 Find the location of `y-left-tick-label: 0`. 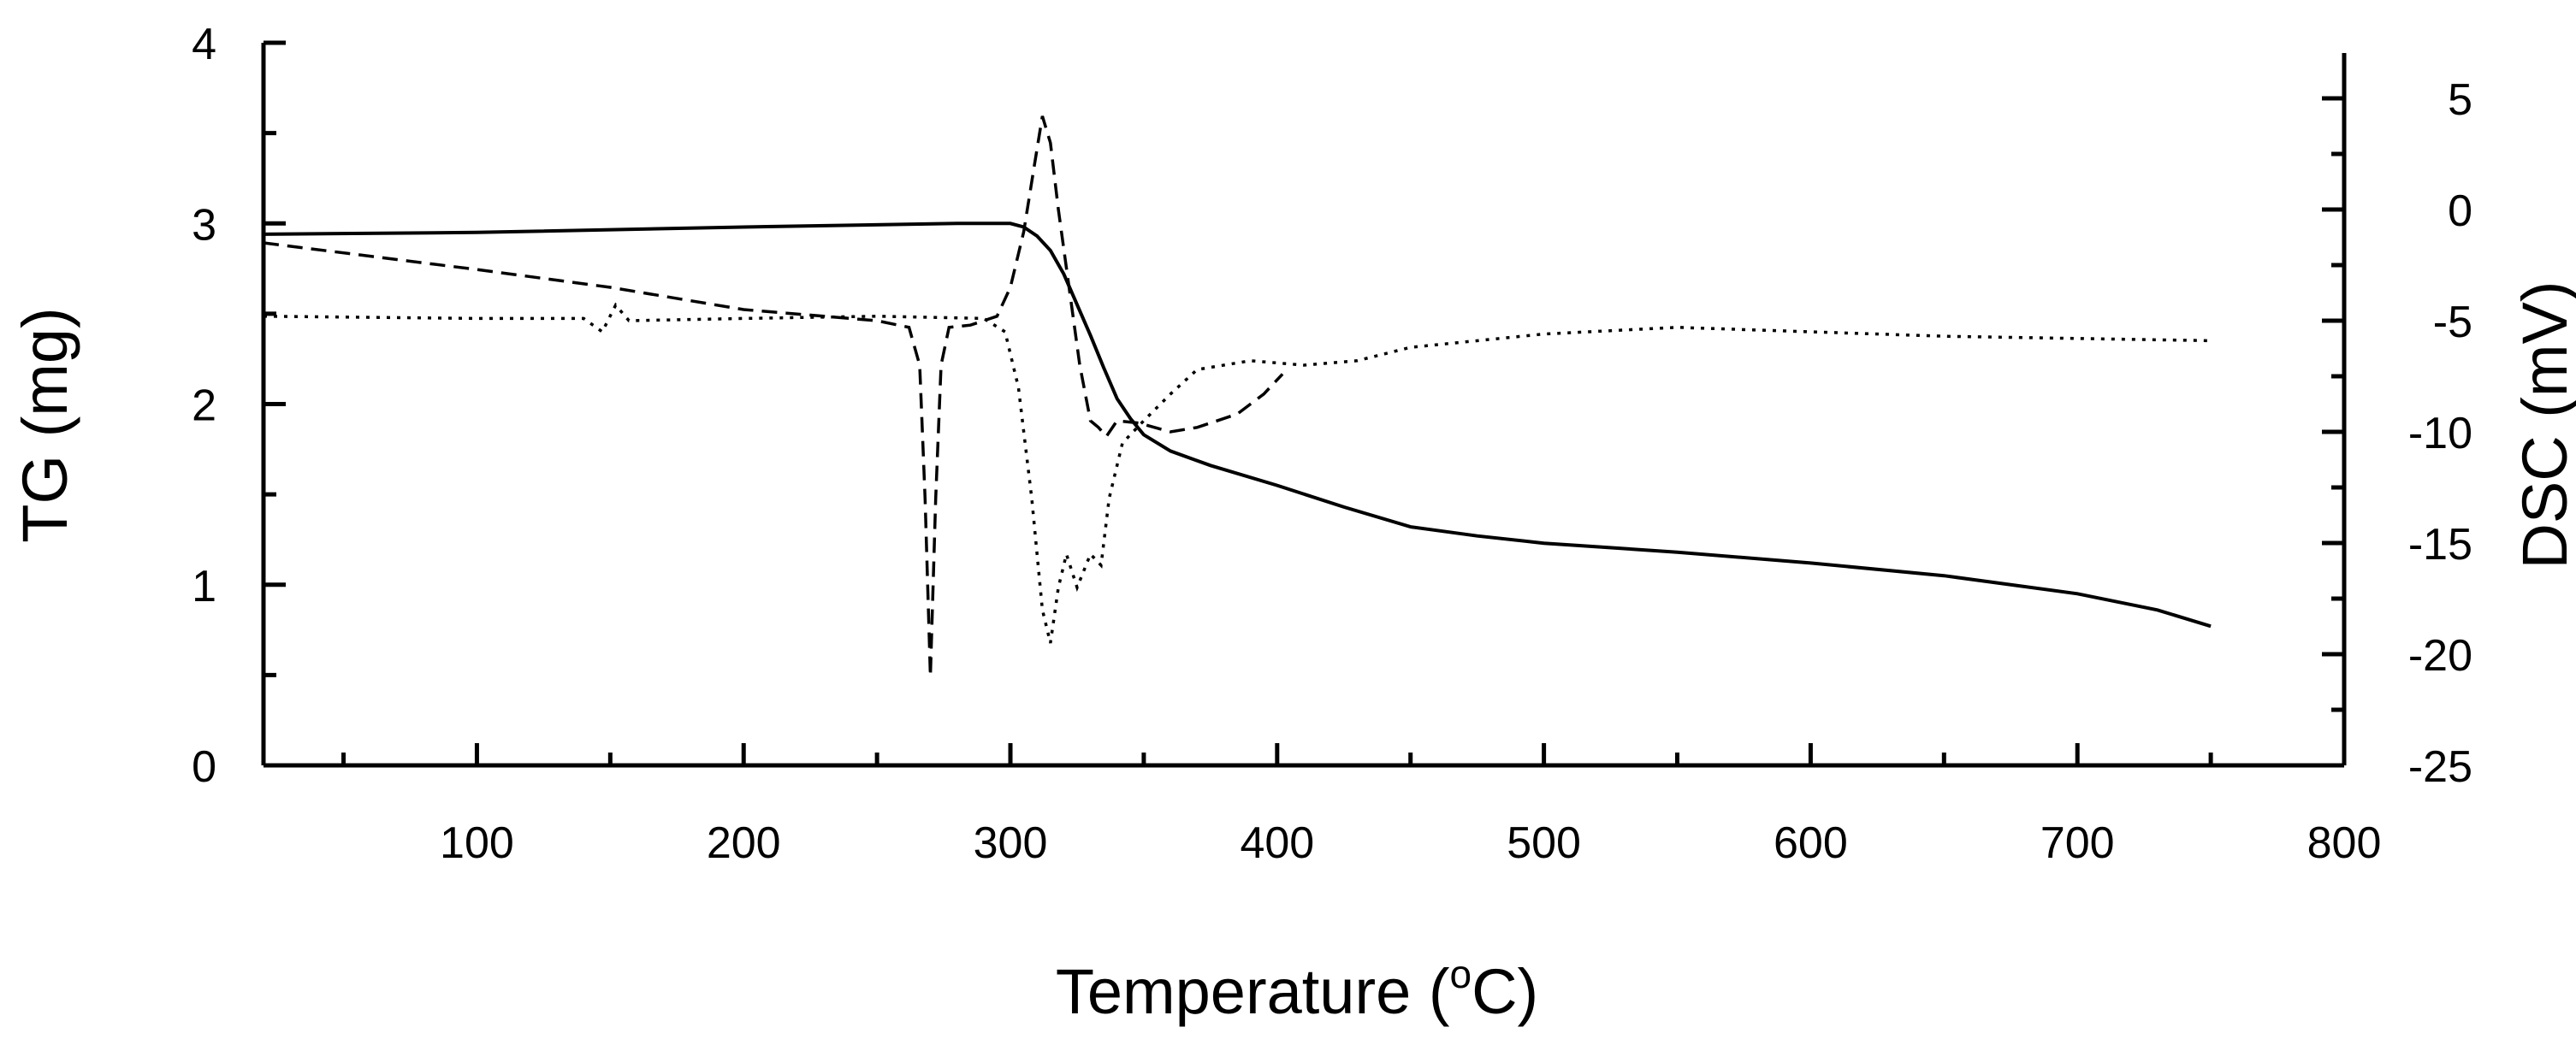

y-left-tick-label: 0 is located at coordinates (204, 767).